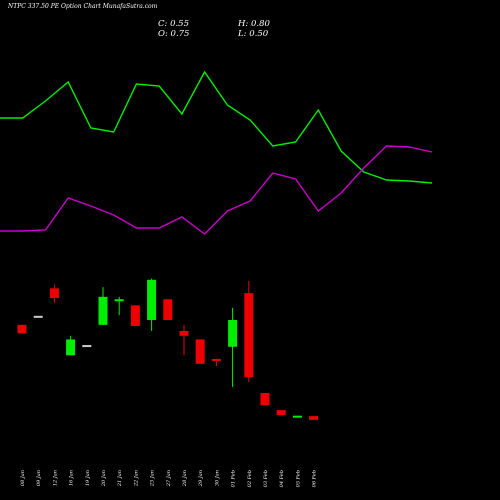  What do you see at coordinates (174, 34) in the screenshot?
I see `open-value: O: 0.75` at bounding box center [174, 34].